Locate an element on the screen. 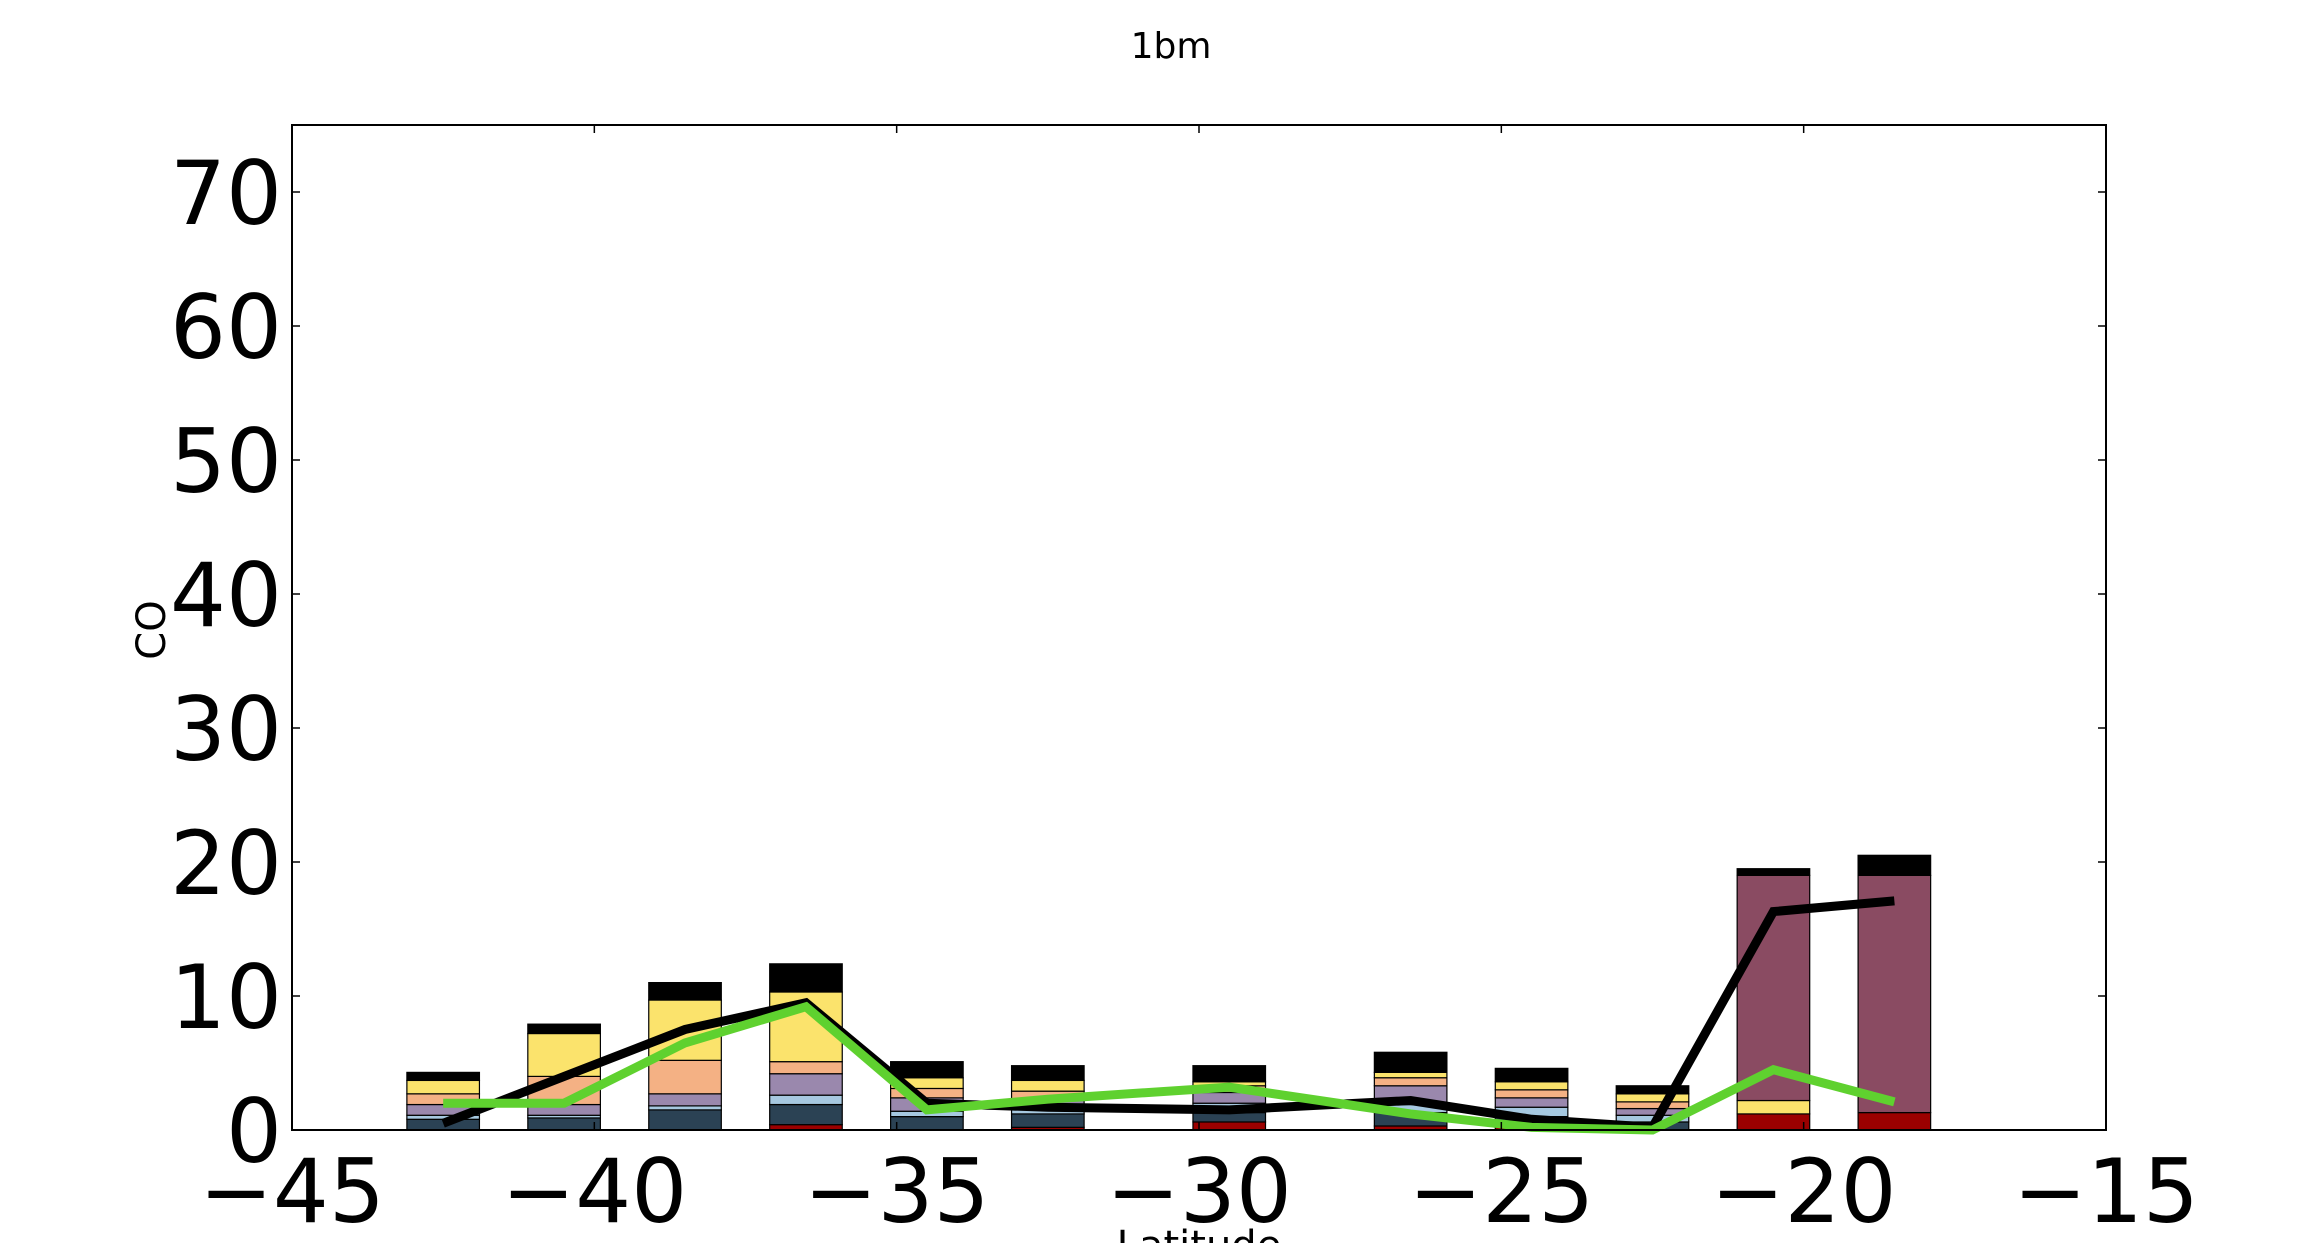 Image resolution: width=2318 pixels, height=1243 pixels. y-axis-label: CO is located at coordinates (152, 629).